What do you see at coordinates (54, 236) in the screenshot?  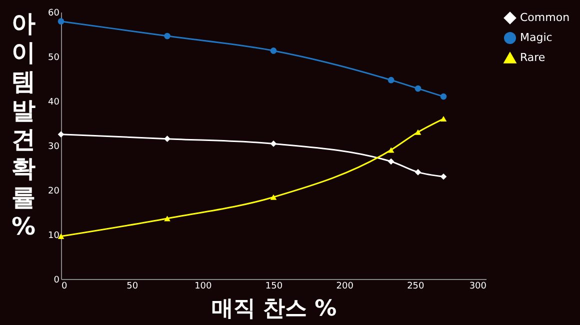 I see `y-tick-label: 10` at bounding box center [54, 236].